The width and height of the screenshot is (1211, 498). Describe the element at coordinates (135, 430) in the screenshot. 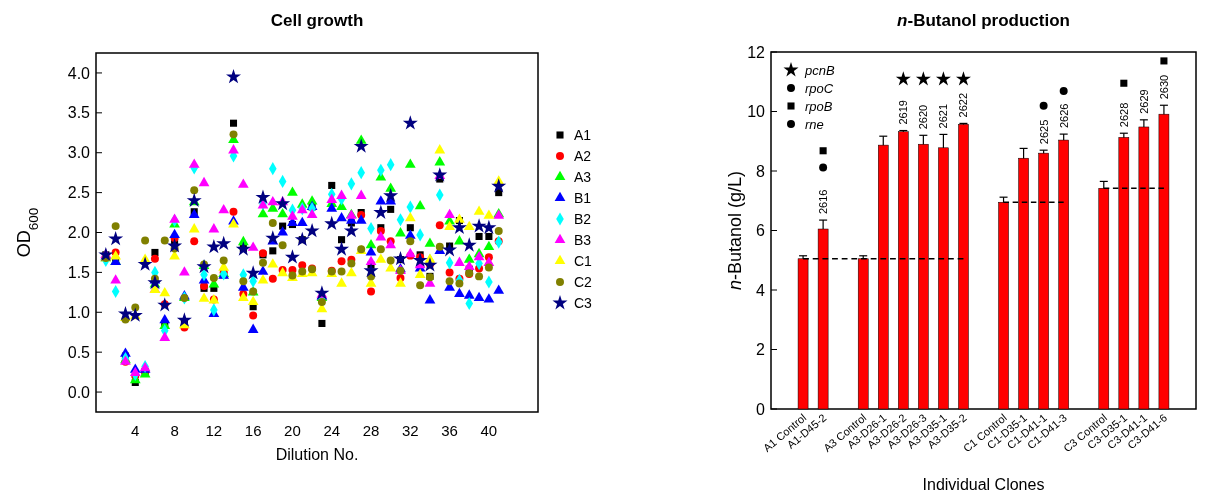

I see `x-tick-label: 4` at that location.